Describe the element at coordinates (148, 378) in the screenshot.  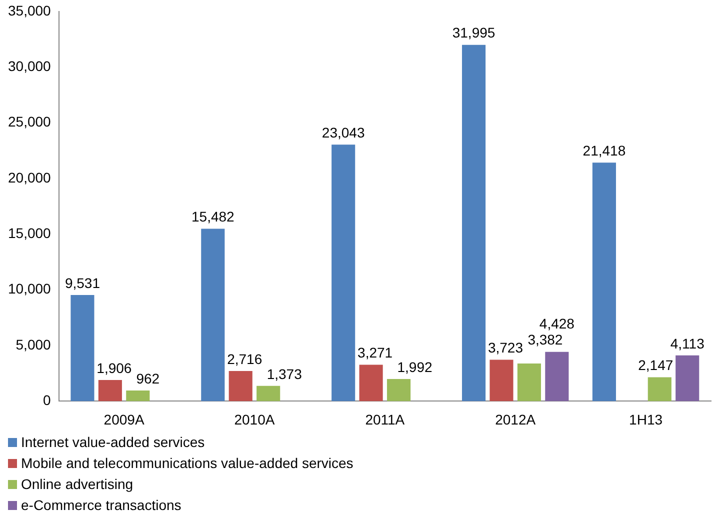
I see `data-label: 962` at that location.